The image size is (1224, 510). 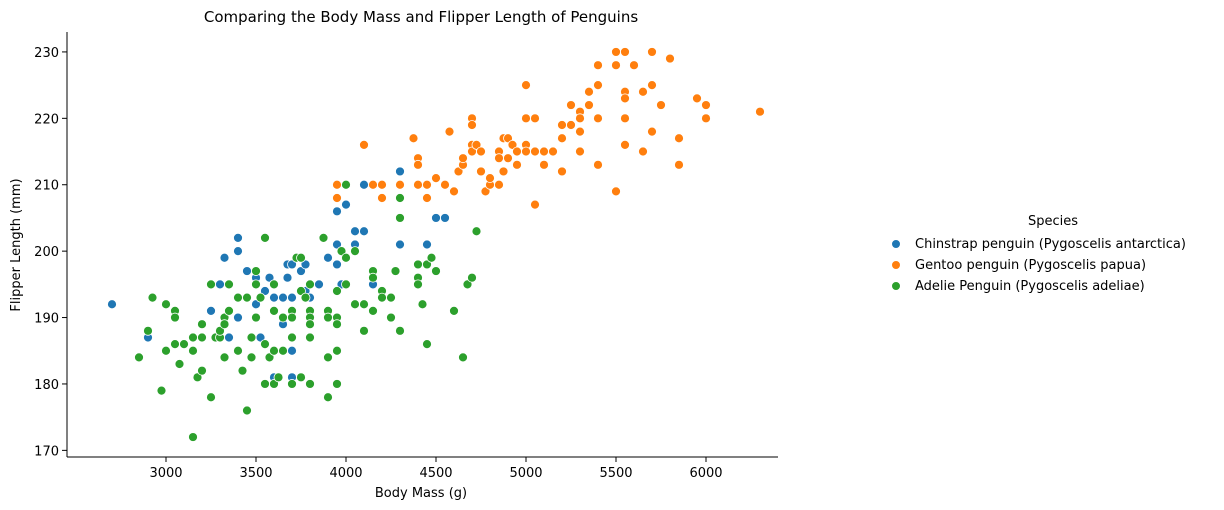 What do you see at coordinates (421, 493) in the screenshot?
I see `x-axis-label: Body Mass (g)` at bounding box center [421, 493].